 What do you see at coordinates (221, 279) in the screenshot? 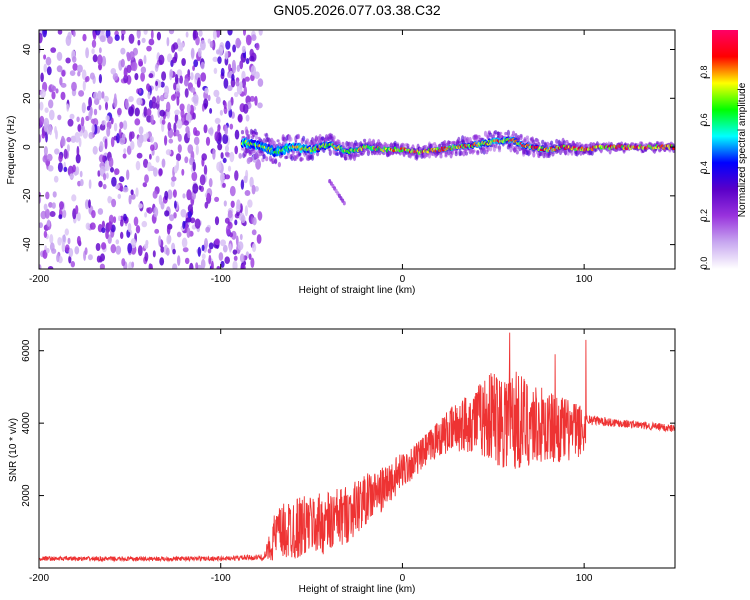
I see `spectrogram-x-tick-label: -100` at bounding box center [221, 279].